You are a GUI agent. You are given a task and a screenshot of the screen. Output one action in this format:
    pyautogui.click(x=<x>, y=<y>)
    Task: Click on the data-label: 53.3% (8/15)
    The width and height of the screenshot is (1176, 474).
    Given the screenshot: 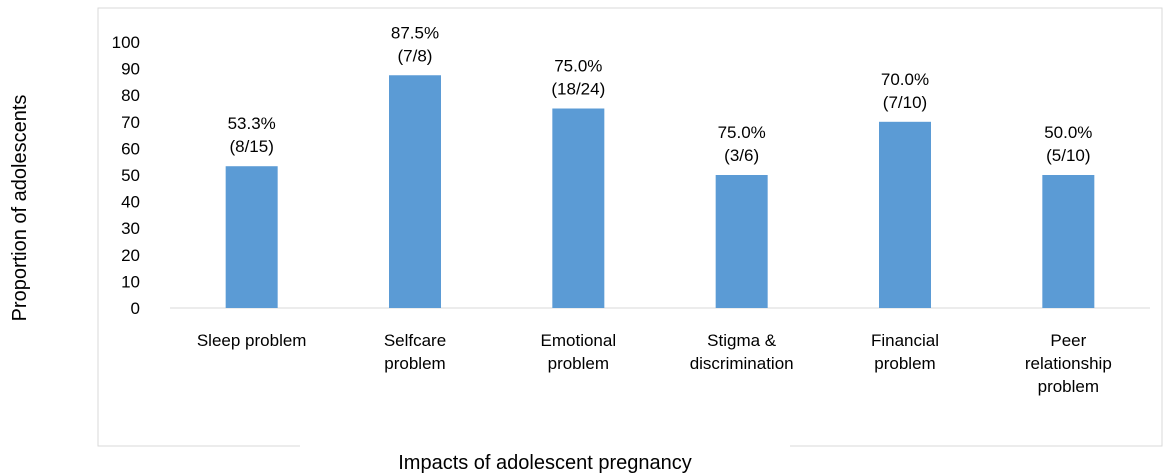 What is the action you would take?
    pyautogui.click(x=252, y=135)
    